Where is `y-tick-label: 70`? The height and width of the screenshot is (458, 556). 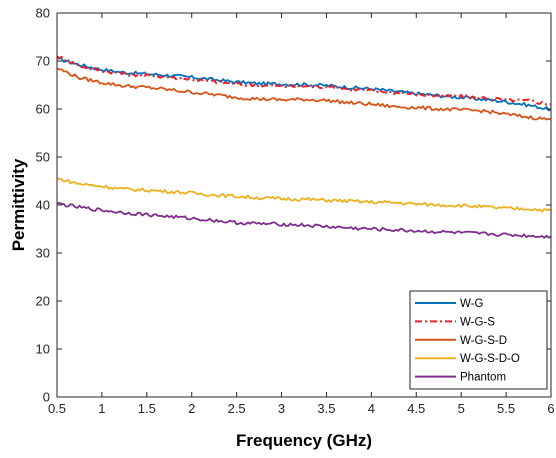 y-tick-label: 70 is located at coordinates (43, 61).